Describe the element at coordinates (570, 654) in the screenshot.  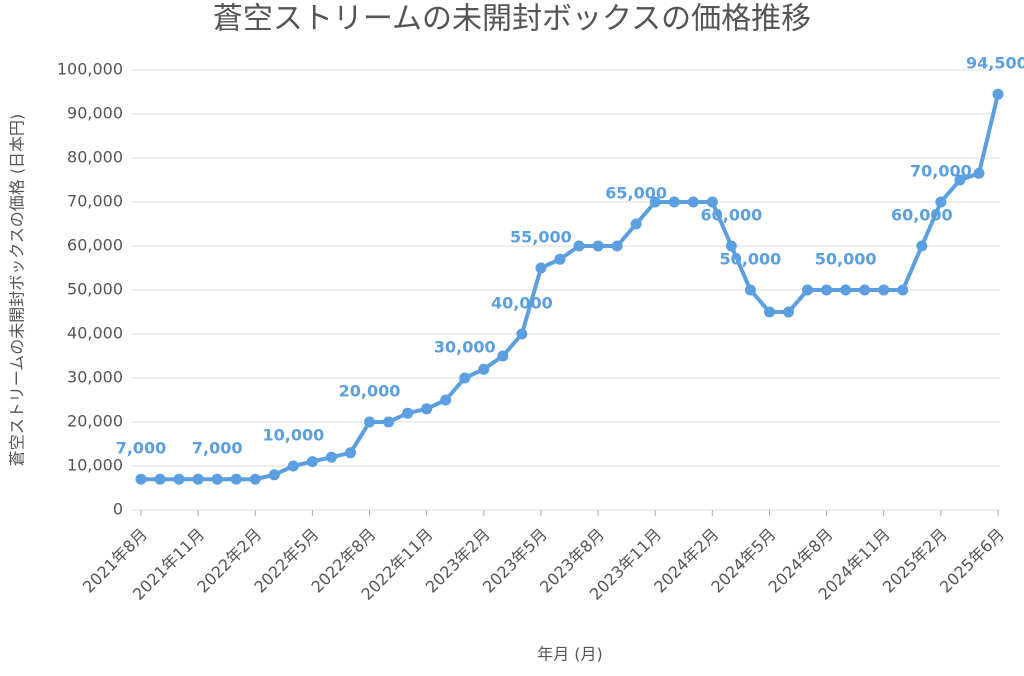
I see `x-axis-label: 年月 (月)` at that location.